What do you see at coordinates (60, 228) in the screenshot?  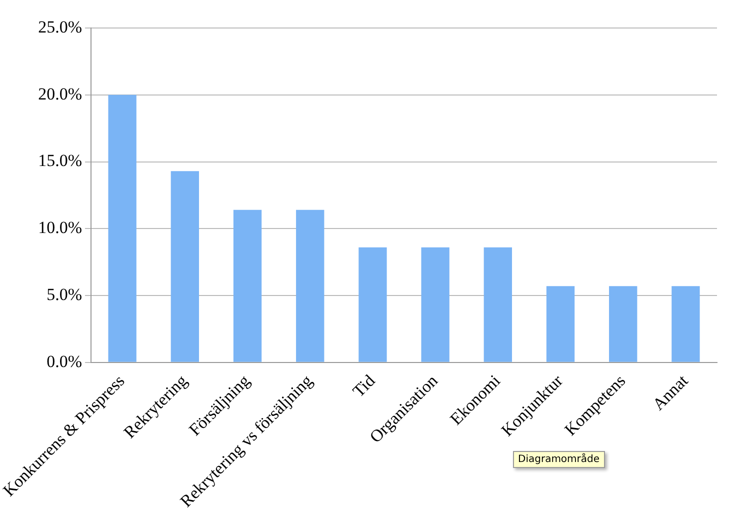 I see `y-tick-label: 10.0%` at bounding box center [60, 228].